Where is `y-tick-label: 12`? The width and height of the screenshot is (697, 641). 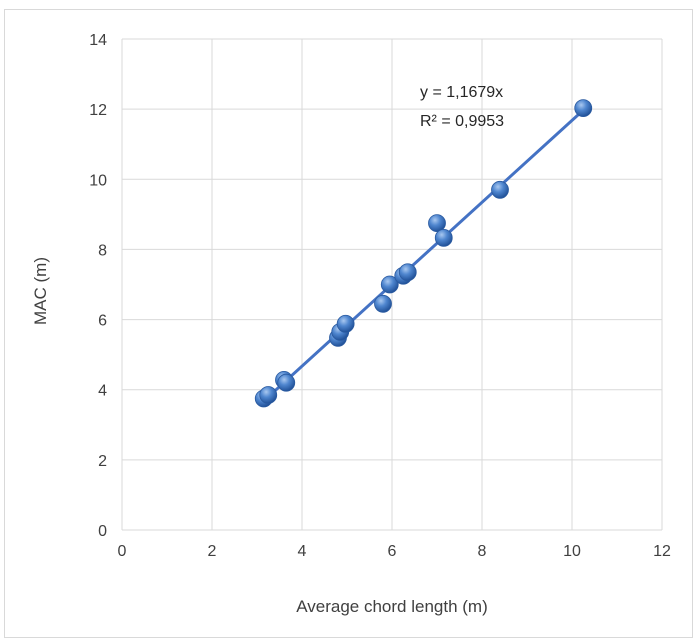
y-tick-label: 12 is located at coordinates (98, 110).